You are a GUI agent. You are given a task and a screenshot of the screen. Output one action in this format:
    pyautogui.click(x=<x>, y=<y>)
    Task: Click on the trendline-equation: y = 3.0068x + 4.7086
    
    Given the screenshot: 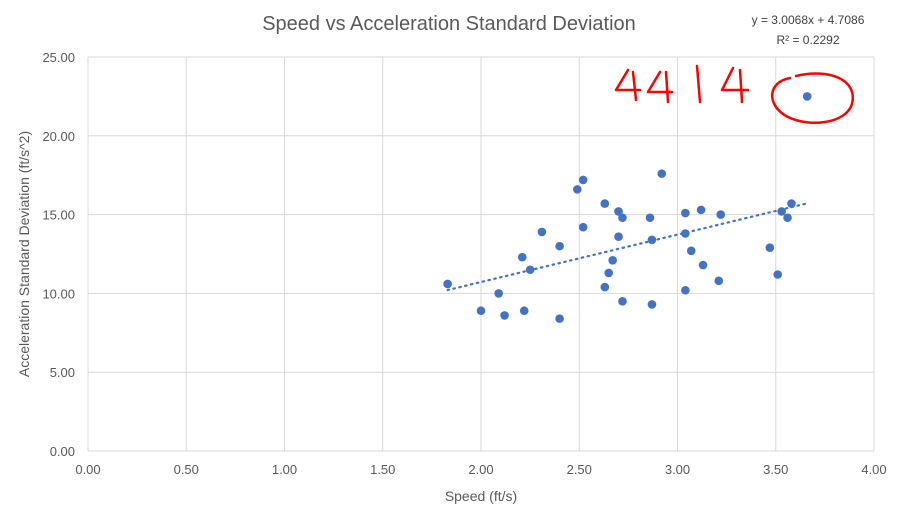 What is the action you would take?
    pyautogui.click(x=808, y=20)
    